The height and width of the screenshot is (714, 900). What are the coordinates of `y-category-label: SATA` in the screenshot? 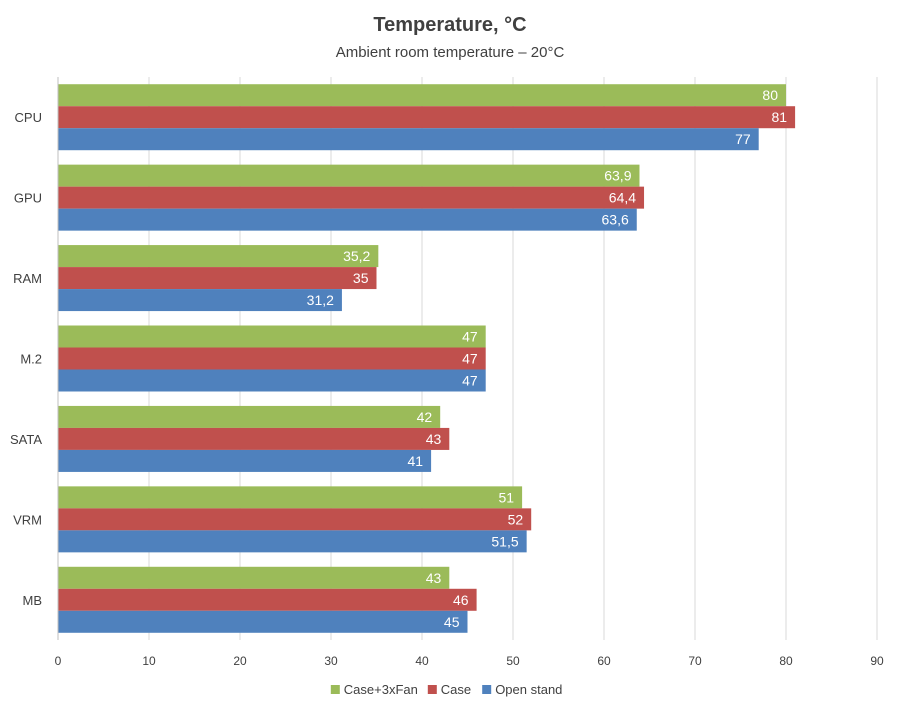 It's located at (26, 439).